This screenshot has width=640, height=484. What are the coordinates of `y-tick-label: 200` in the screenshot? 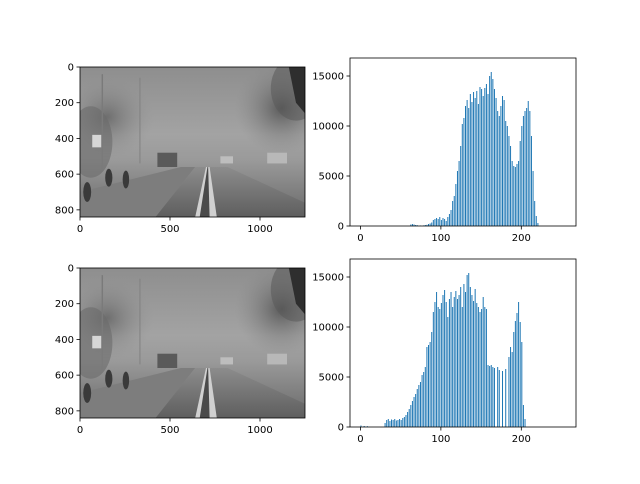 It's located at (64, 304).